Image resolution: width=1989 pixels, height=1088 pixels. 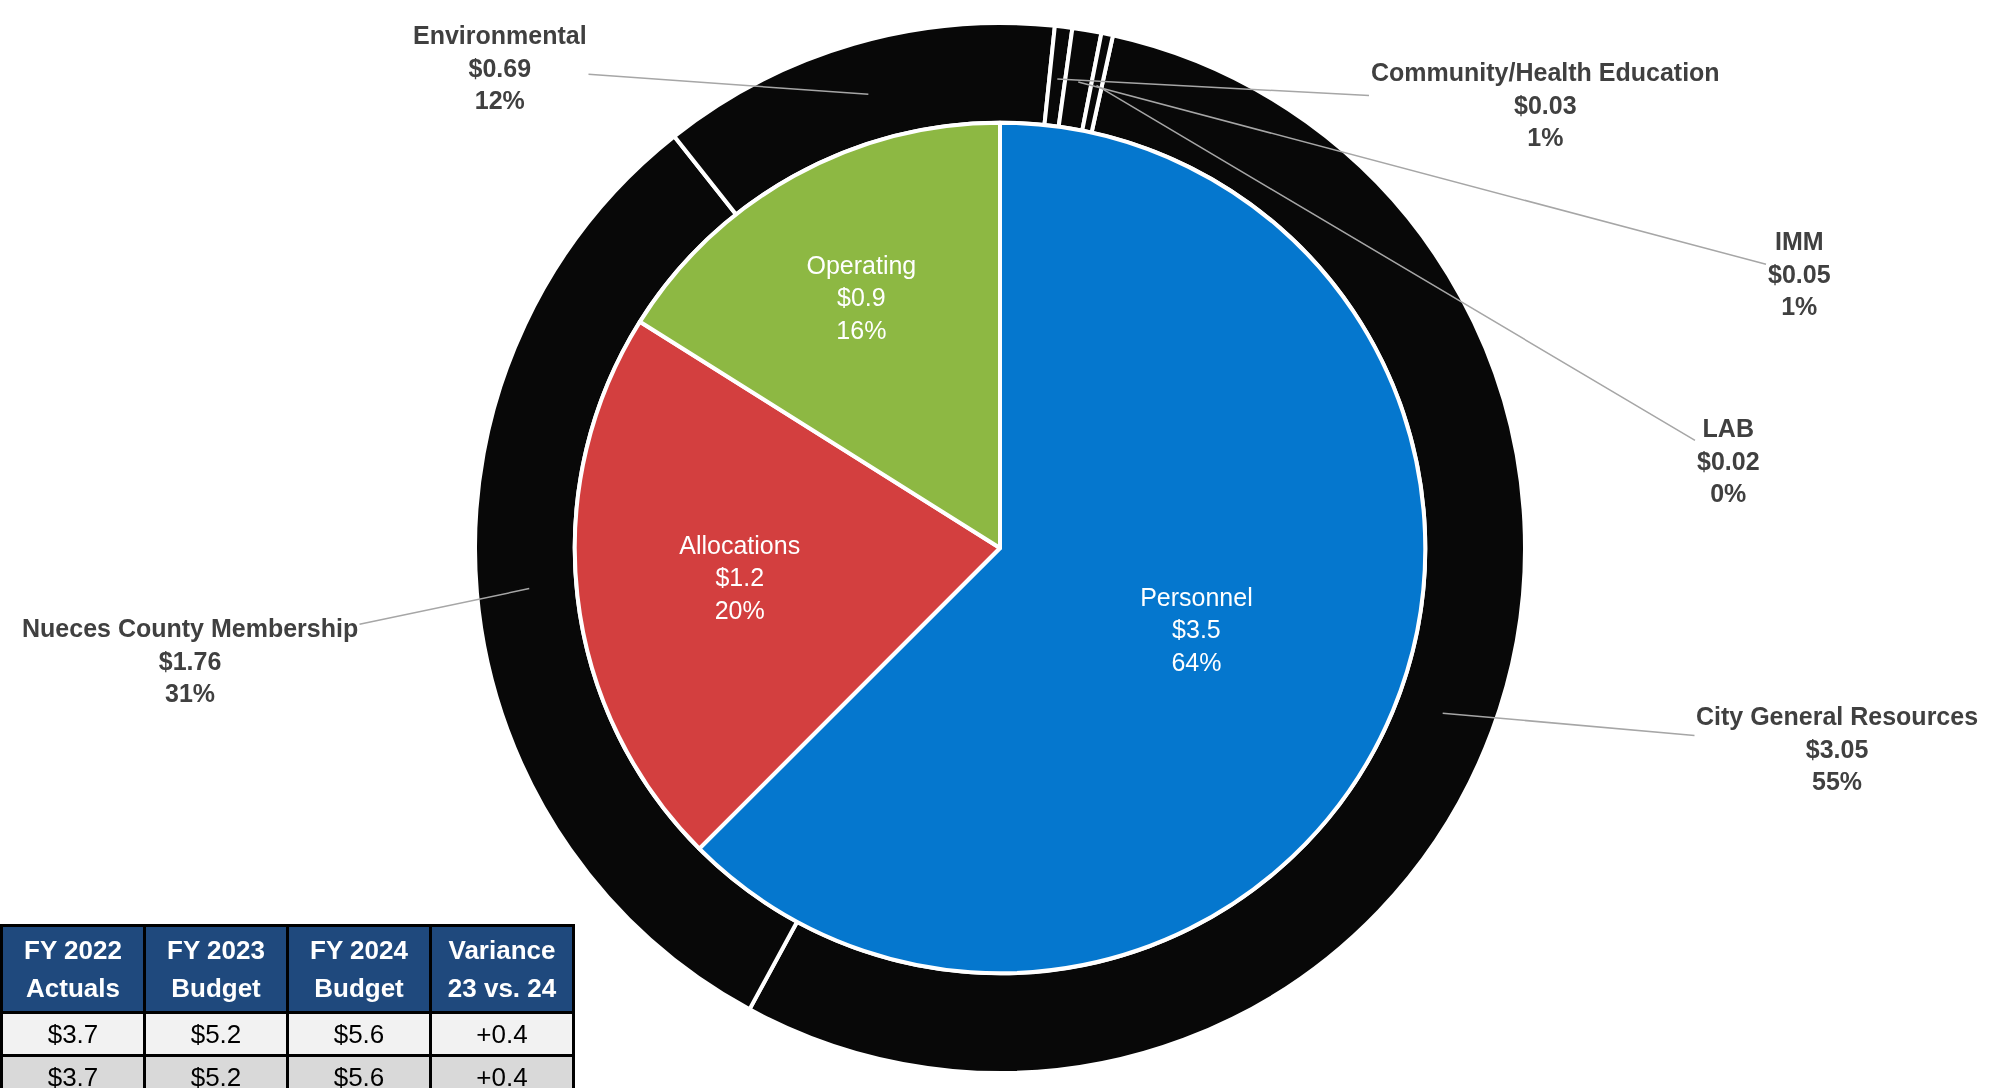 What do you see at coordinates (190, 628) in the screenshot?
I see `slice-label: Nueces County Membership` at bounding box center [190, 628].